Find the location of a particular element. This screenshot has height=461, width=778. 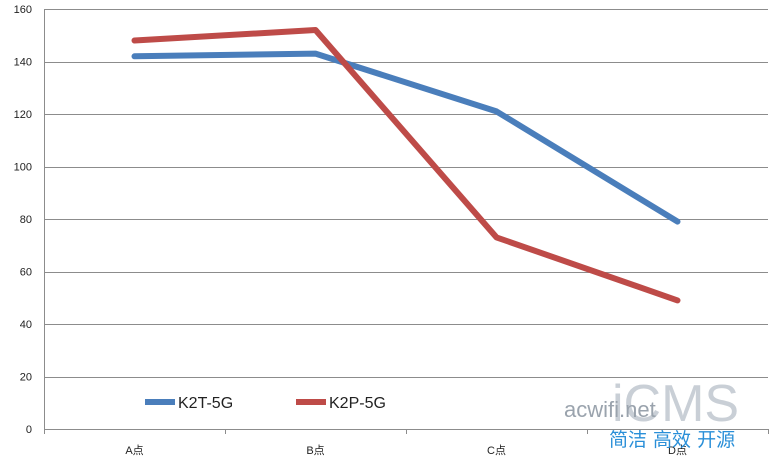

watermark: iCMS acwifi.net 简洁 高效 开源 is located at coordinates (651, 413).